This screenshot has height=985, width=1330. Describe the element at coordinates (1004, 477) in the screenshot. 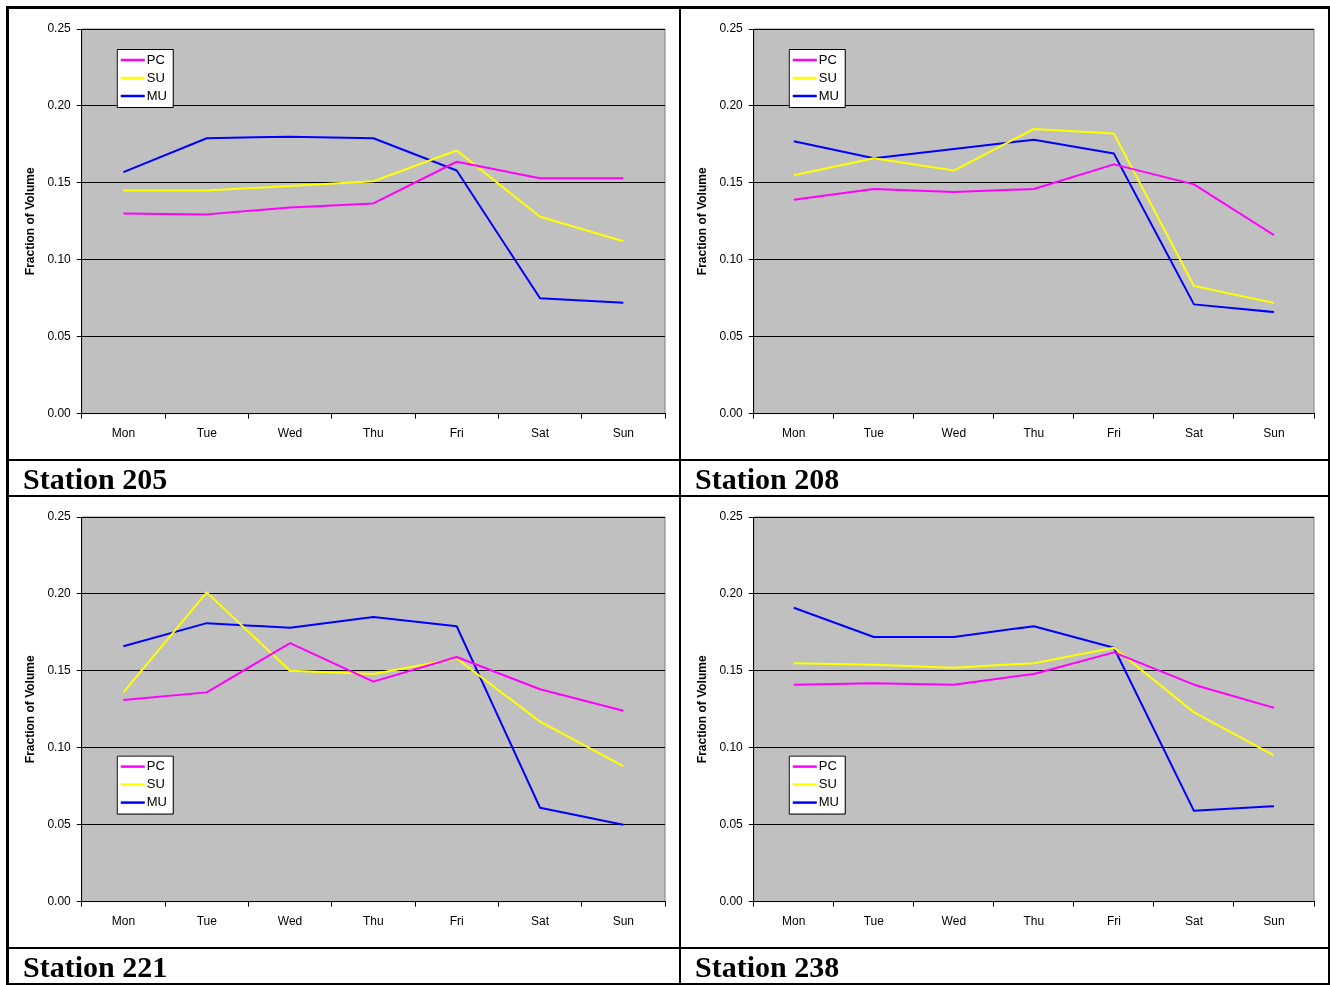

I see `text: Station 208` at that location.